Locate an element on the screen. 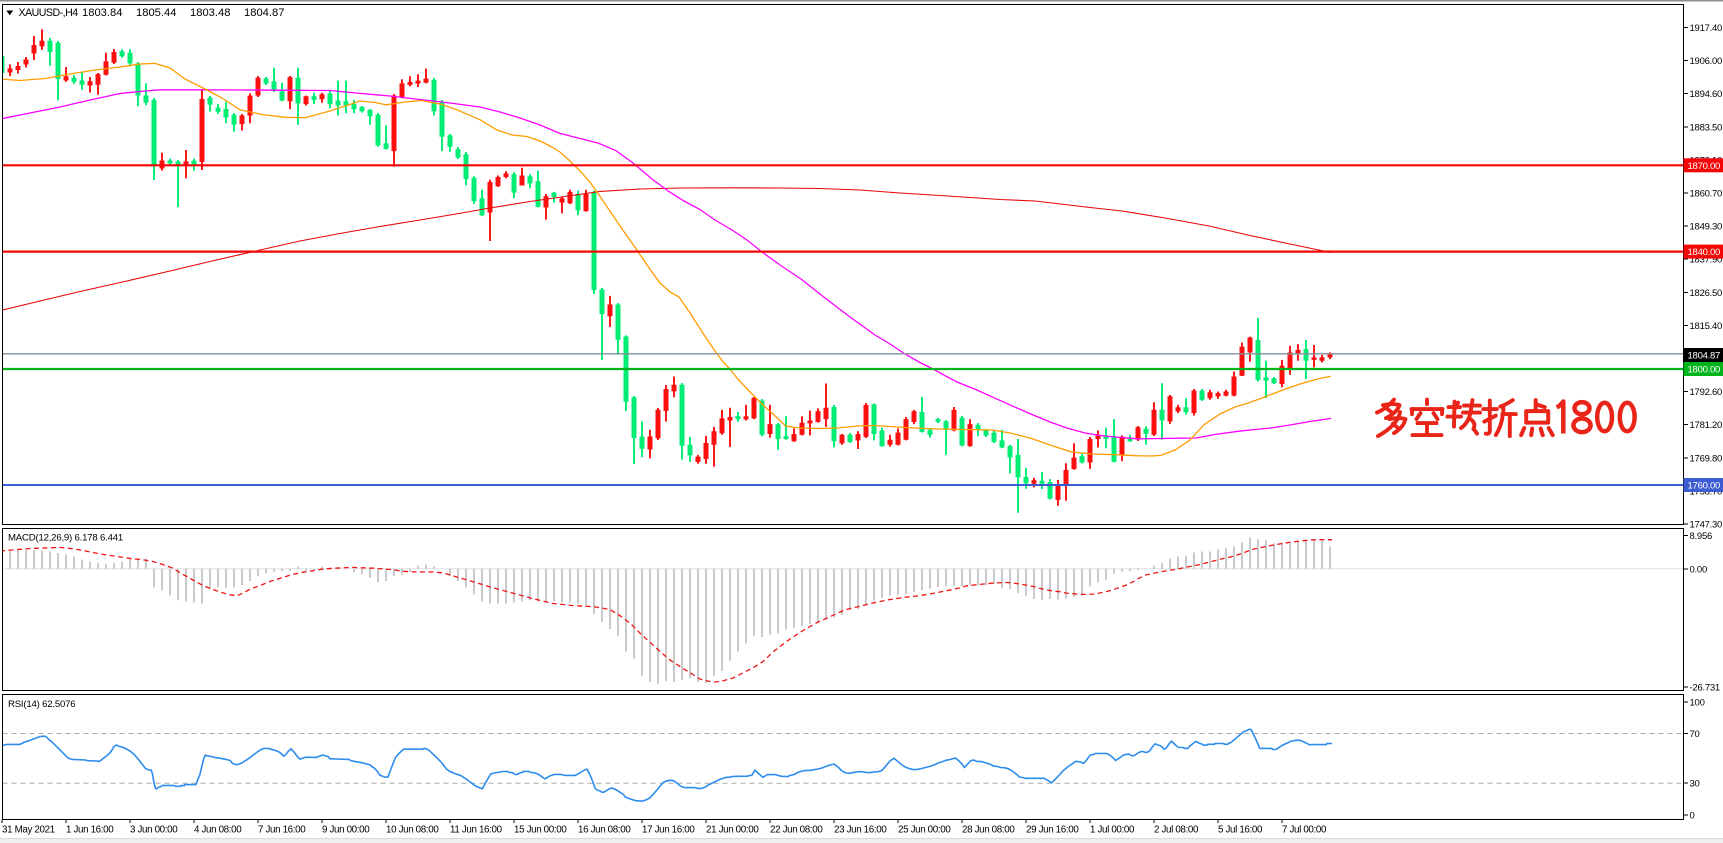 This screenshot has height=843, width=1723. svg-text: 1800.00 is located at coordinates (1704, 370).